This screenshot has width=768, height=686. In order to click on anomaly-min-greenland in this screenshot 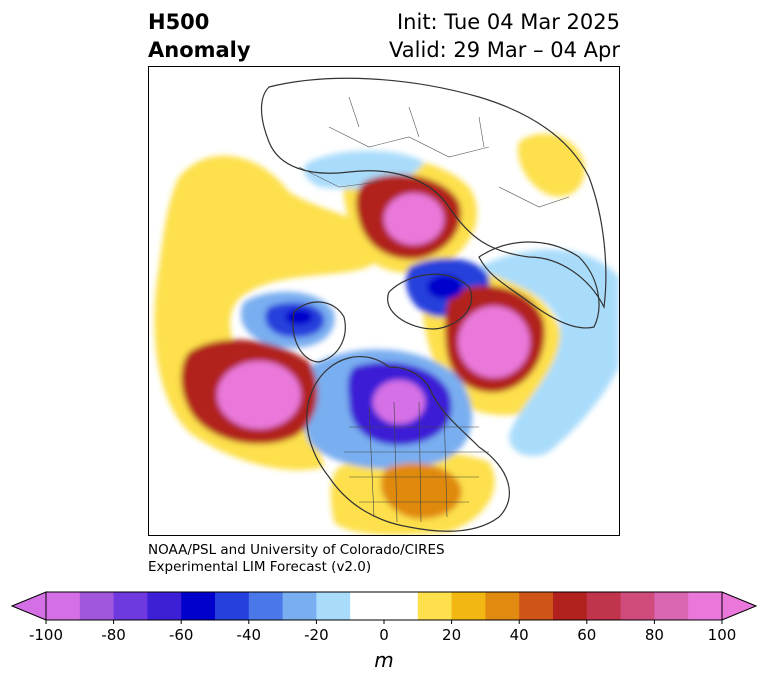, I will do `click(445, 287)`.